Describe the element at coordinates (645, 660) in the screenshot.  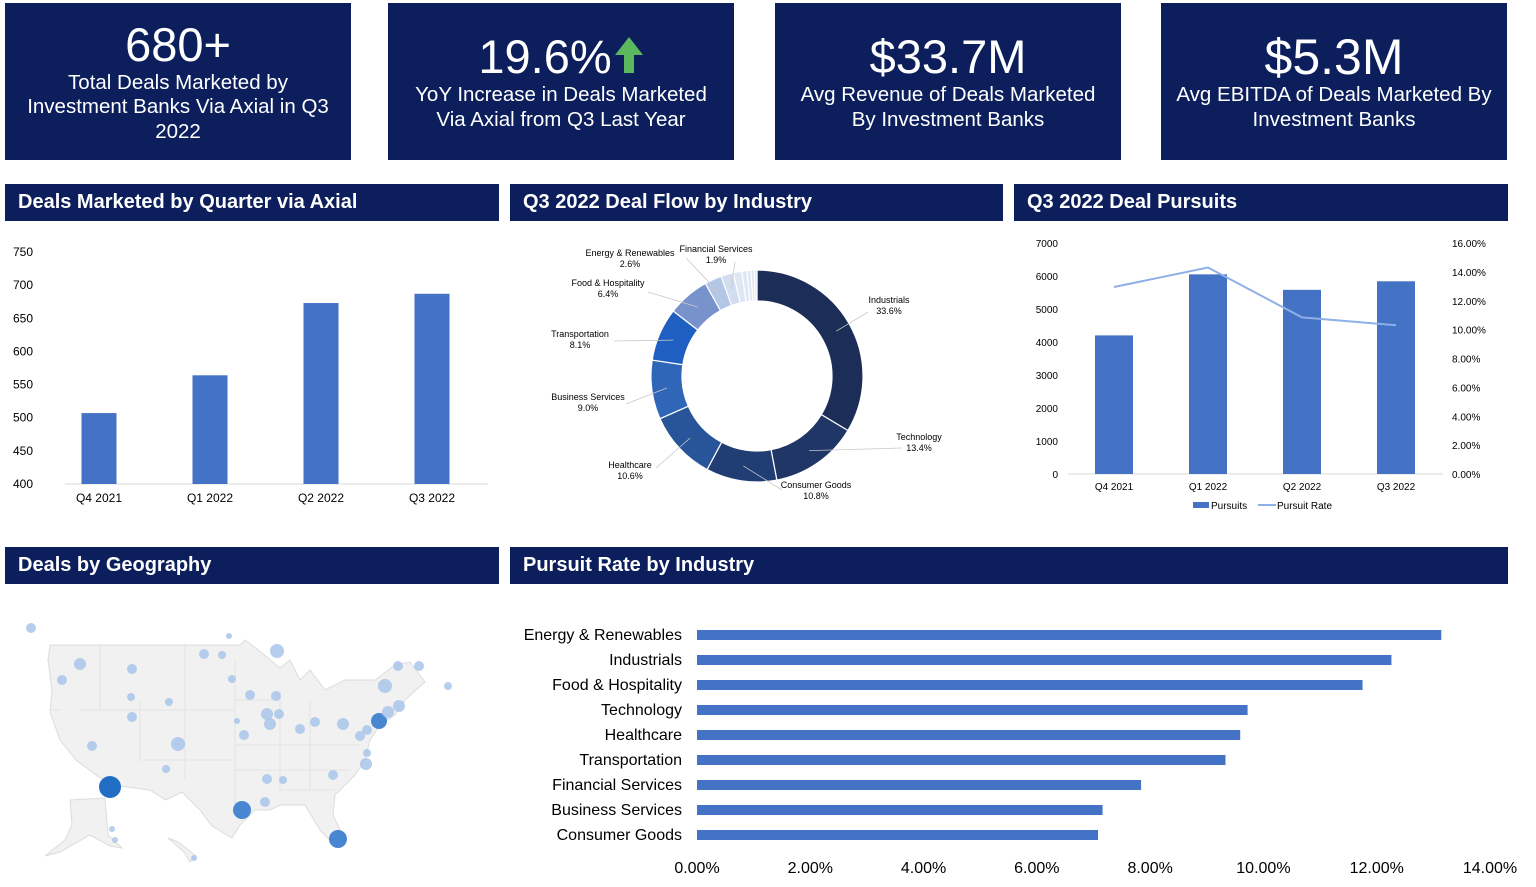
I see `category-label: Industrials` at that location.